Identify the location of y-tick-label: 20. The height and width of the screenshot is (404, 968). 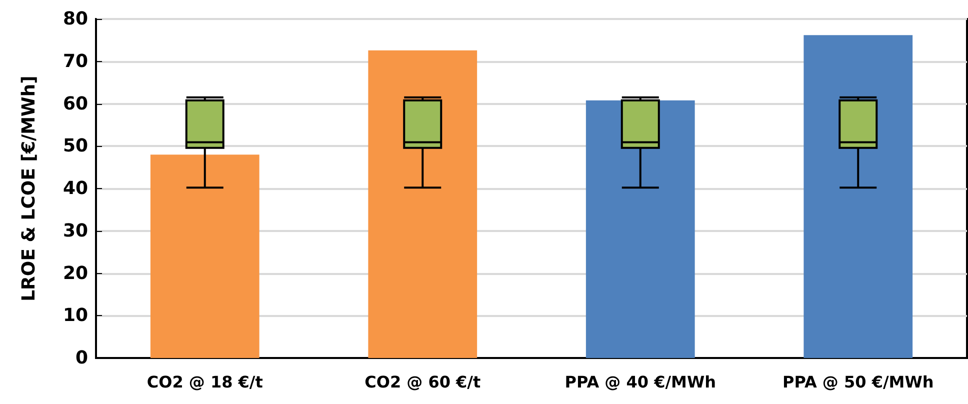
(75, 273).